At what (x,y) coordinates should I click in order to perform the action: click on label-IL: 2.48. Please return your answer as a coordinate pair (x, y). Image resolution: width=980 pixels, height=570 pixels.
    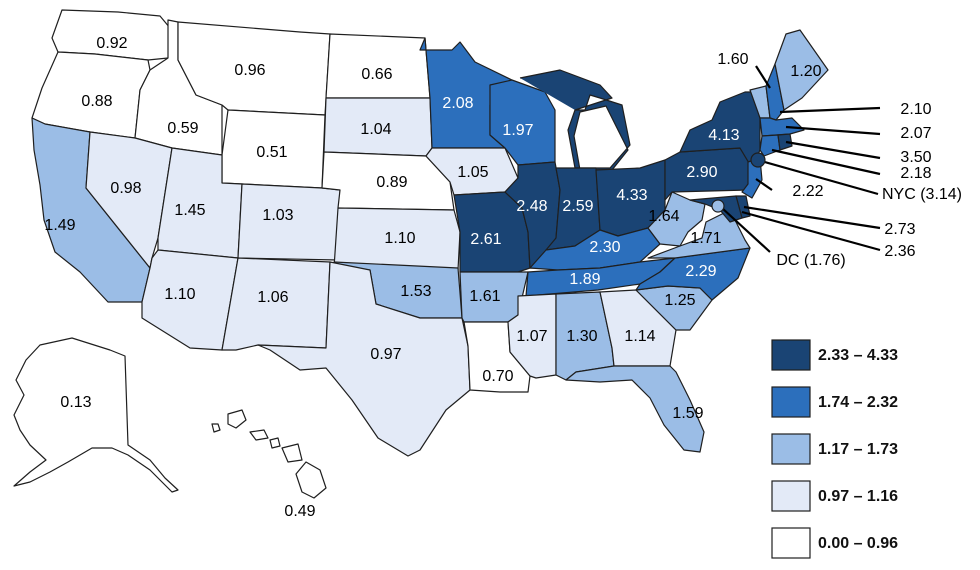
    Looking at the image, I should click on (531, 206).